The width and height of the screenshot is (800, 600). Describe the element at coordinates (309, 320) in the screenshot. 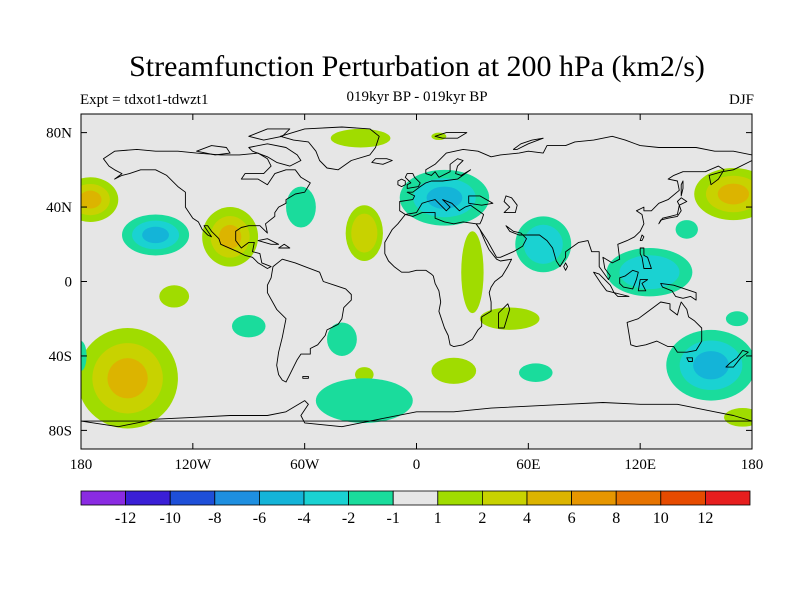

I see `coast-south-america` at that location.